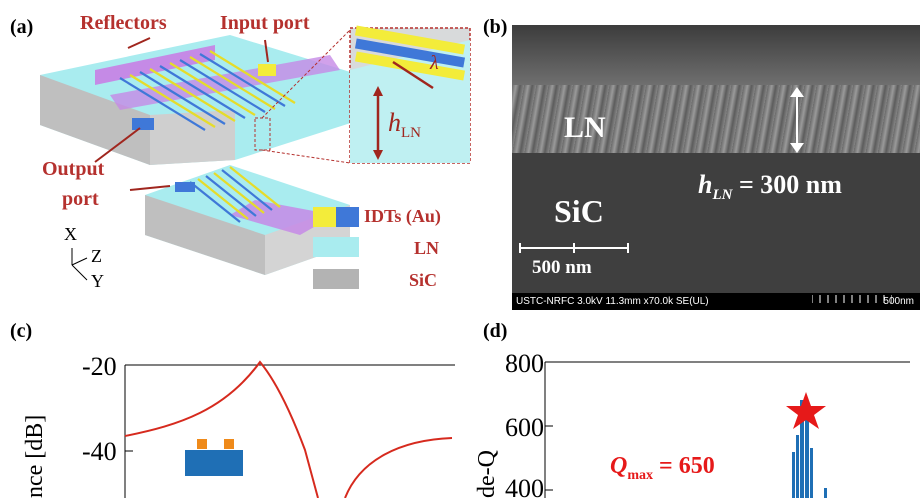  Describe the element at coordinates (770, 187) in the screenshot. I see `sem-thickness-label: hLN = 300 nm` at that location.